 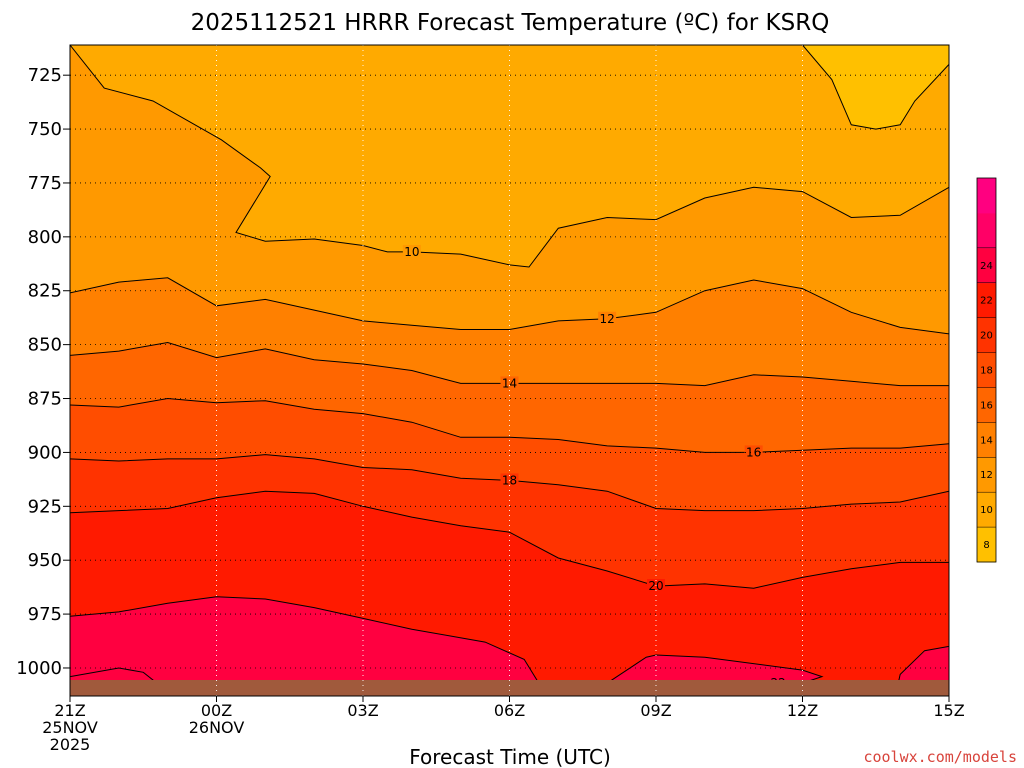 What do you see at coordinates (875, 87) in the screenshot?
I see `fill-band-cold-pocket` at bounding box center [875, 87].